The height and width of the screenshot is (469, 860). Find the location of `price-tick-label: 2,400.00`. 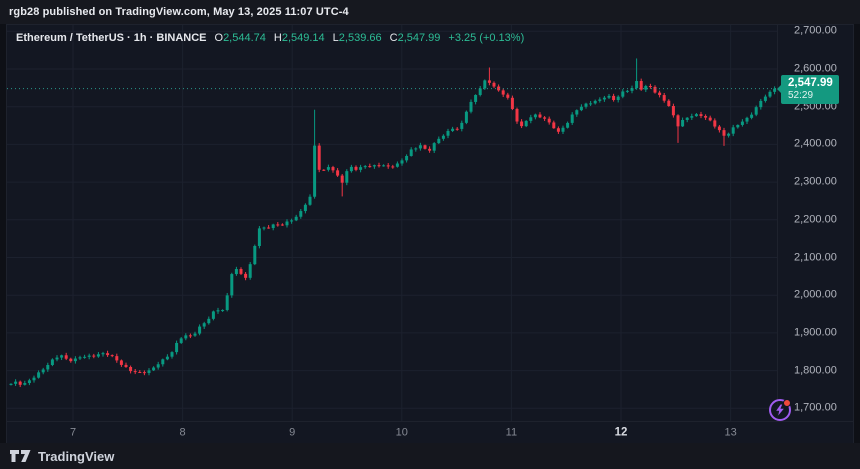

price-tick-label: 2,400.00 is located at coordinates (815, 143).